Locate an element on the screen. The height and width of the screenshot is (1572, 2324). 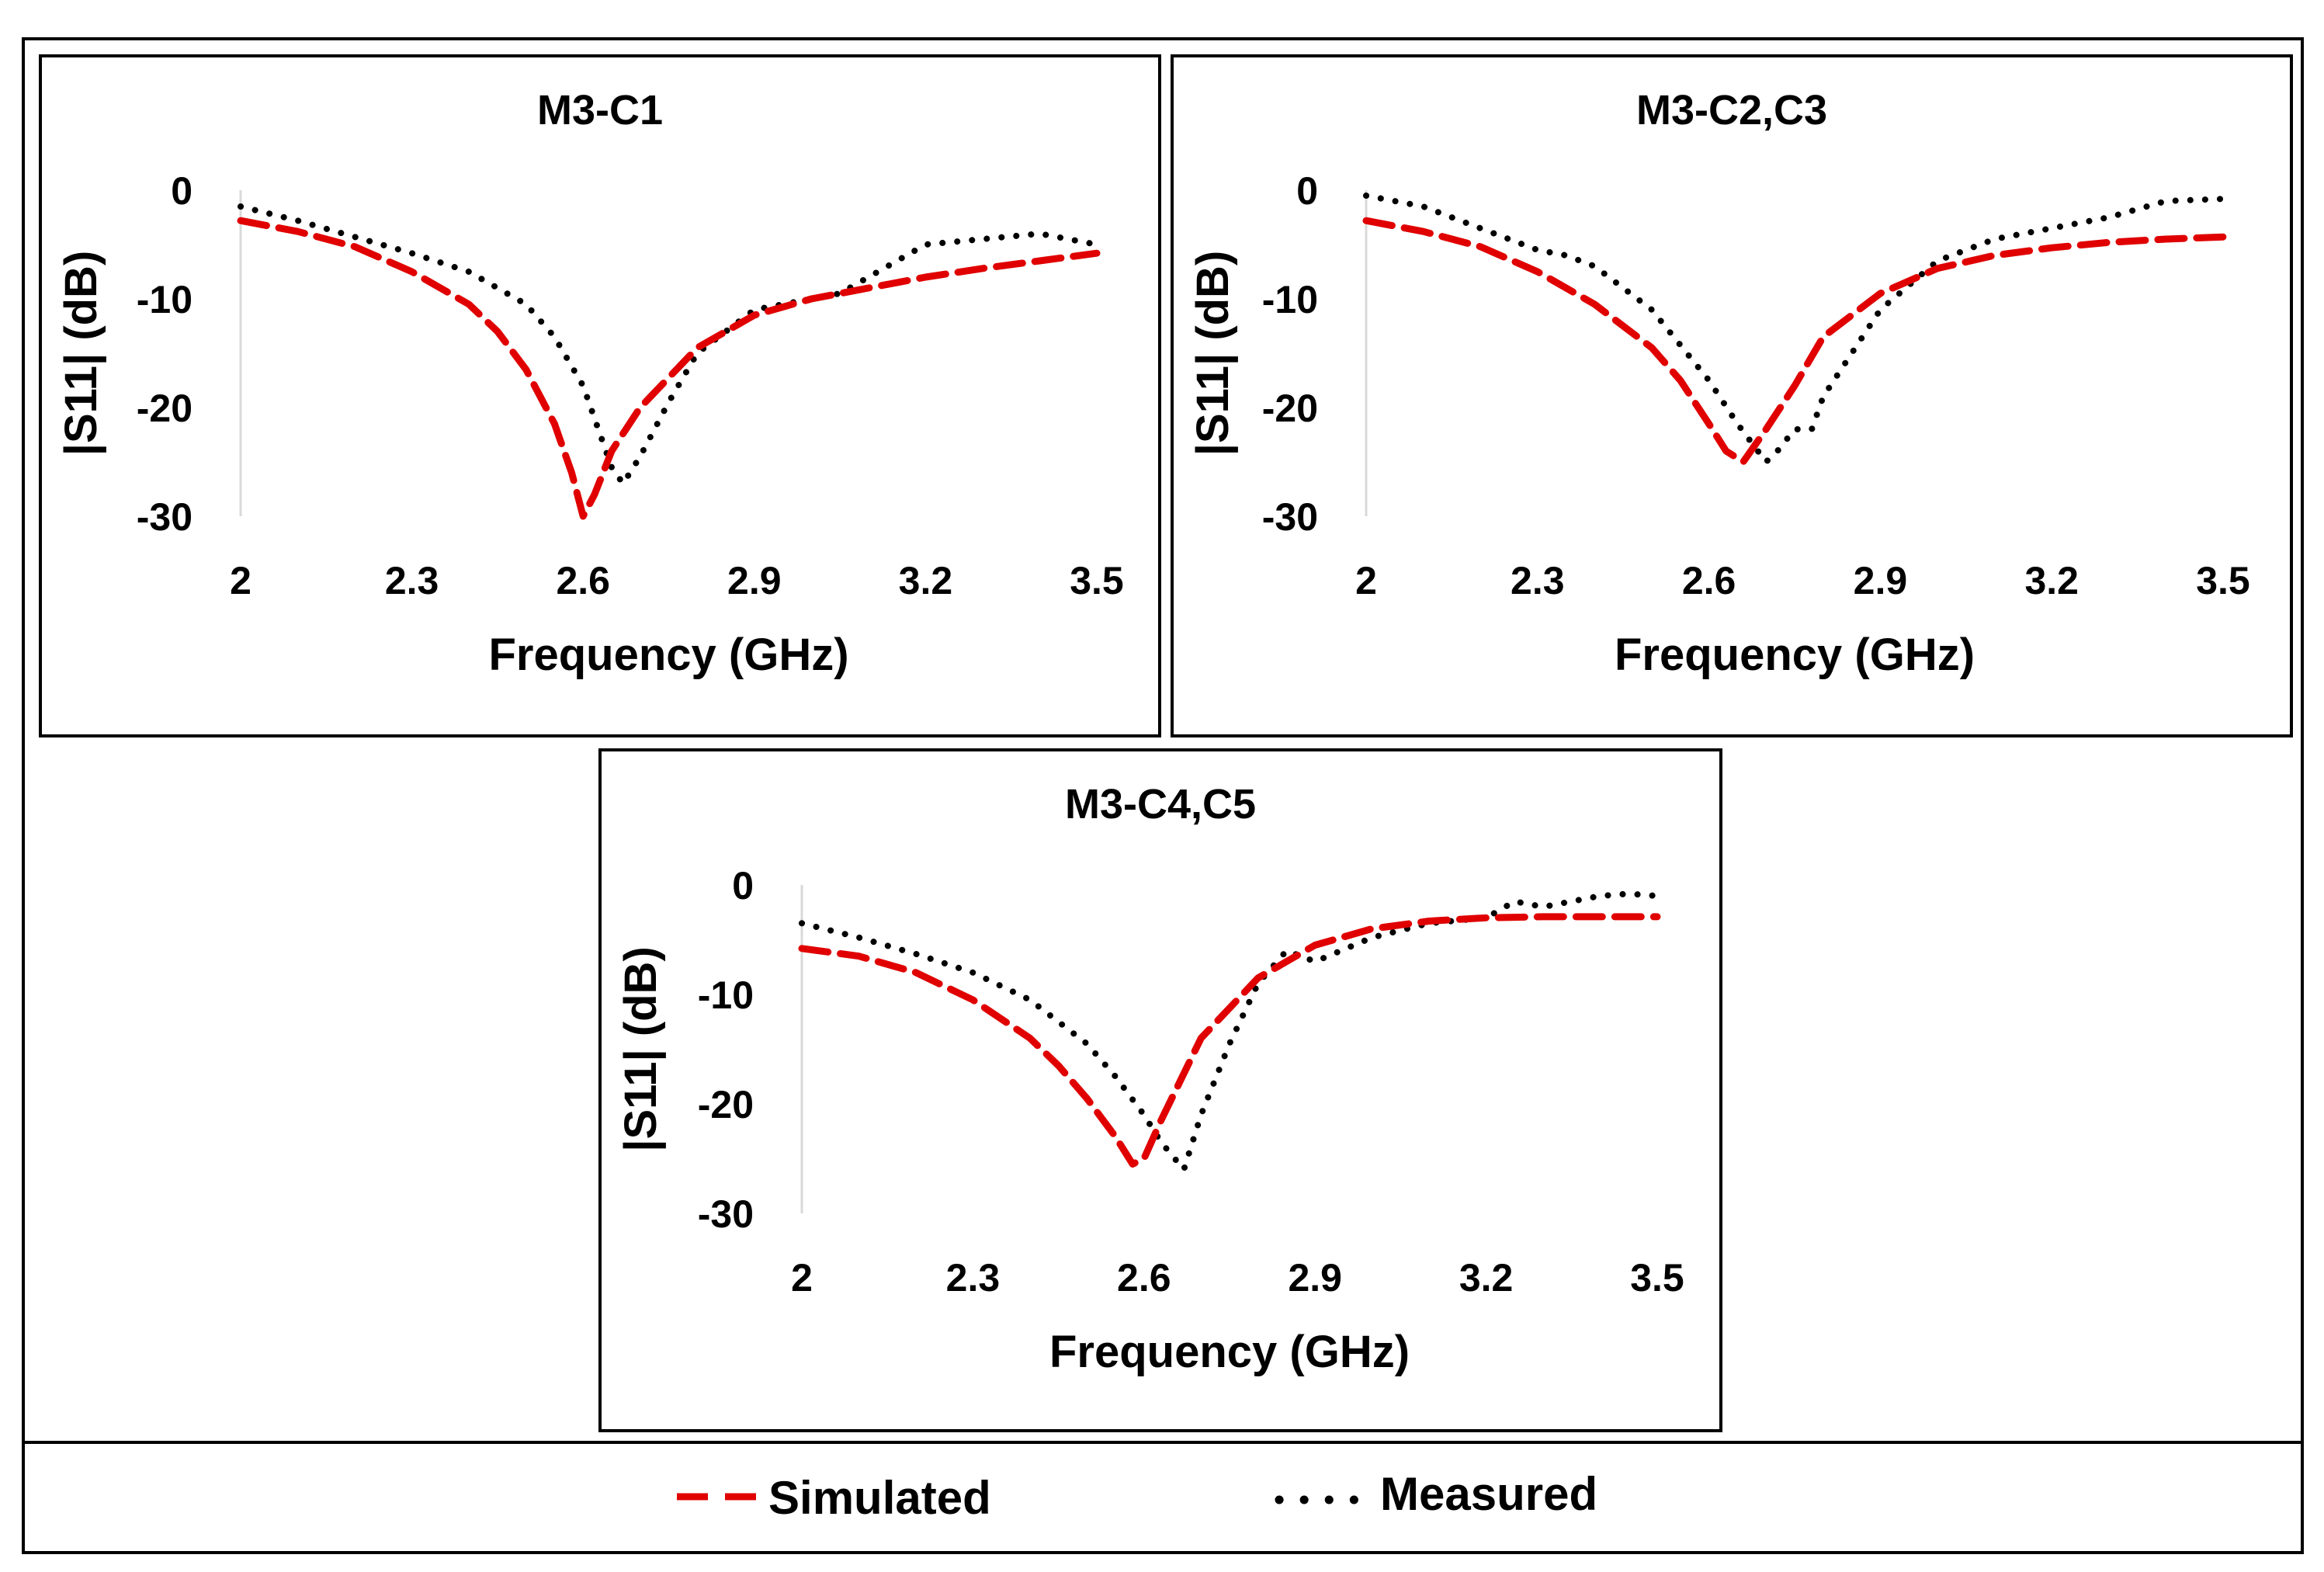
legend-measured-label: Measured is located at coordinates (1488, 1494).